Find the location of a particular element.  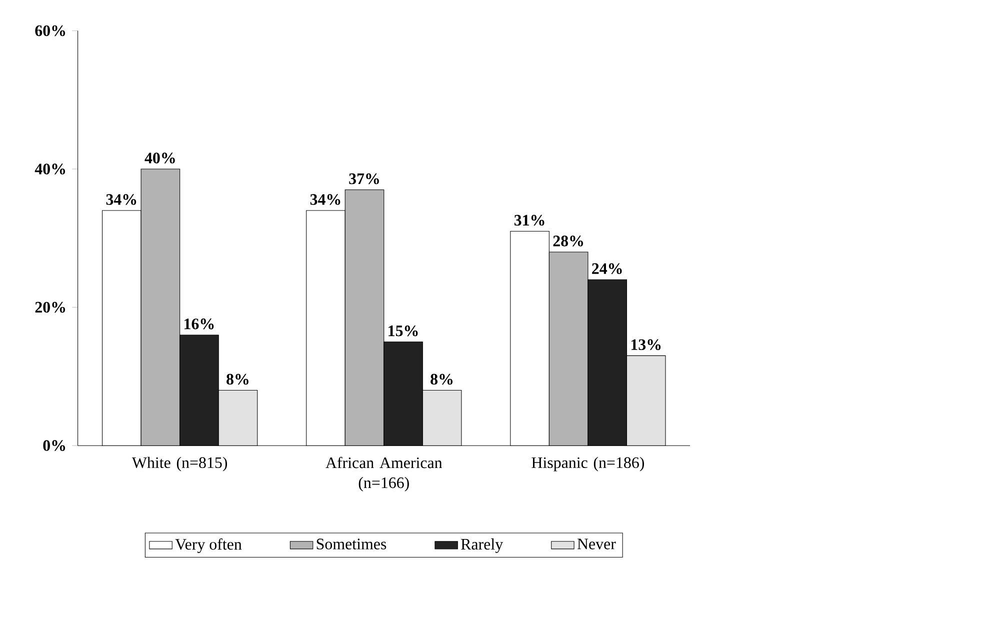

x-tick-label: African American (n=166) is located at coordinates (384, 474).